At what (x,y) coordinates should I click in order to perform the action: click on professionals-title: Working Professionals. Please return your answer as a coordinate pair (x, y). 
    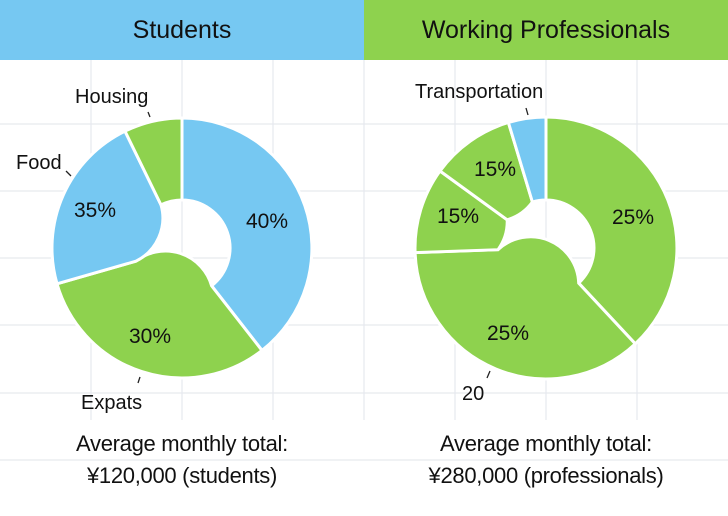
    Looking at the image, I should click on (546, 29).